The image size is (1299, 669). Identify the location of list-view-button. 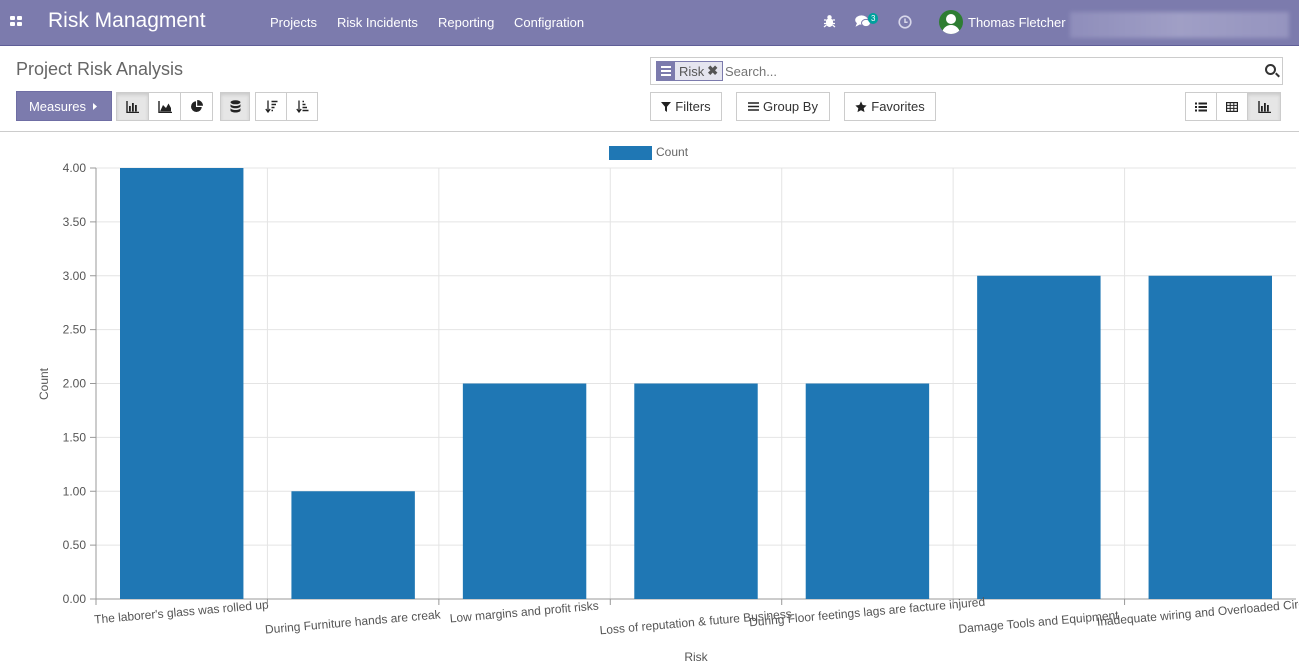
(1201, 106).